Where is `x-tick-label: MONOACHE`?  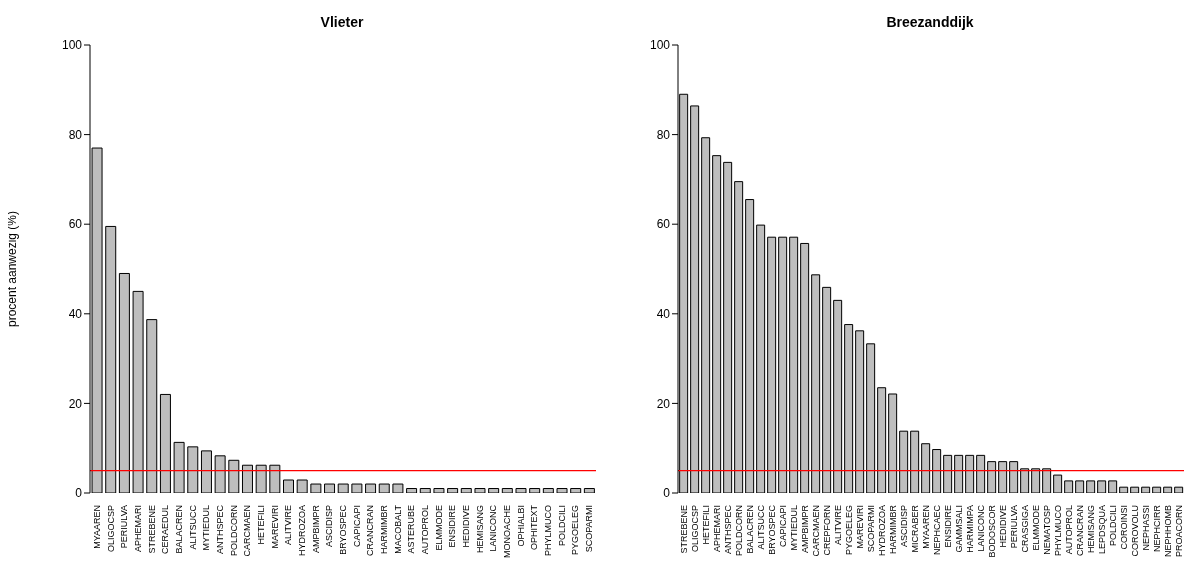
x-tick-label: MONOACHE is located at coordinates (507, 532).